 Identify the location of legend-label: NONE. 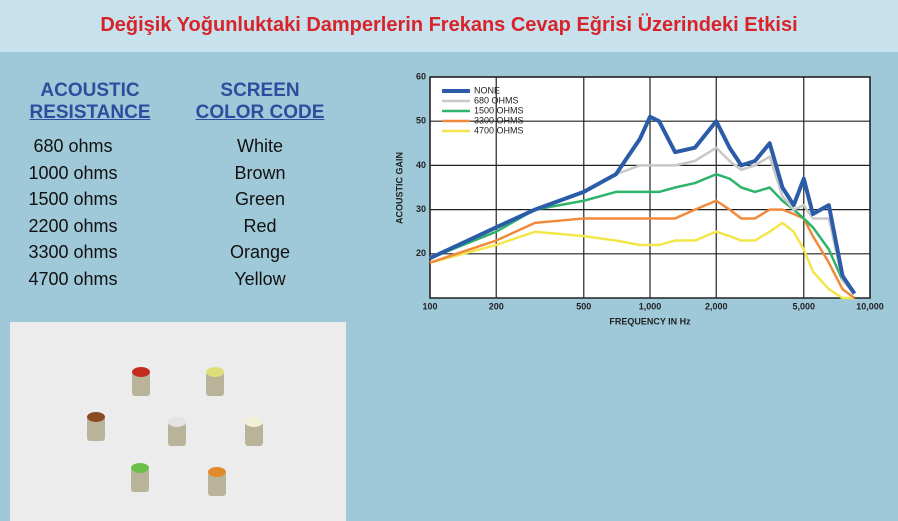
(487, 90).